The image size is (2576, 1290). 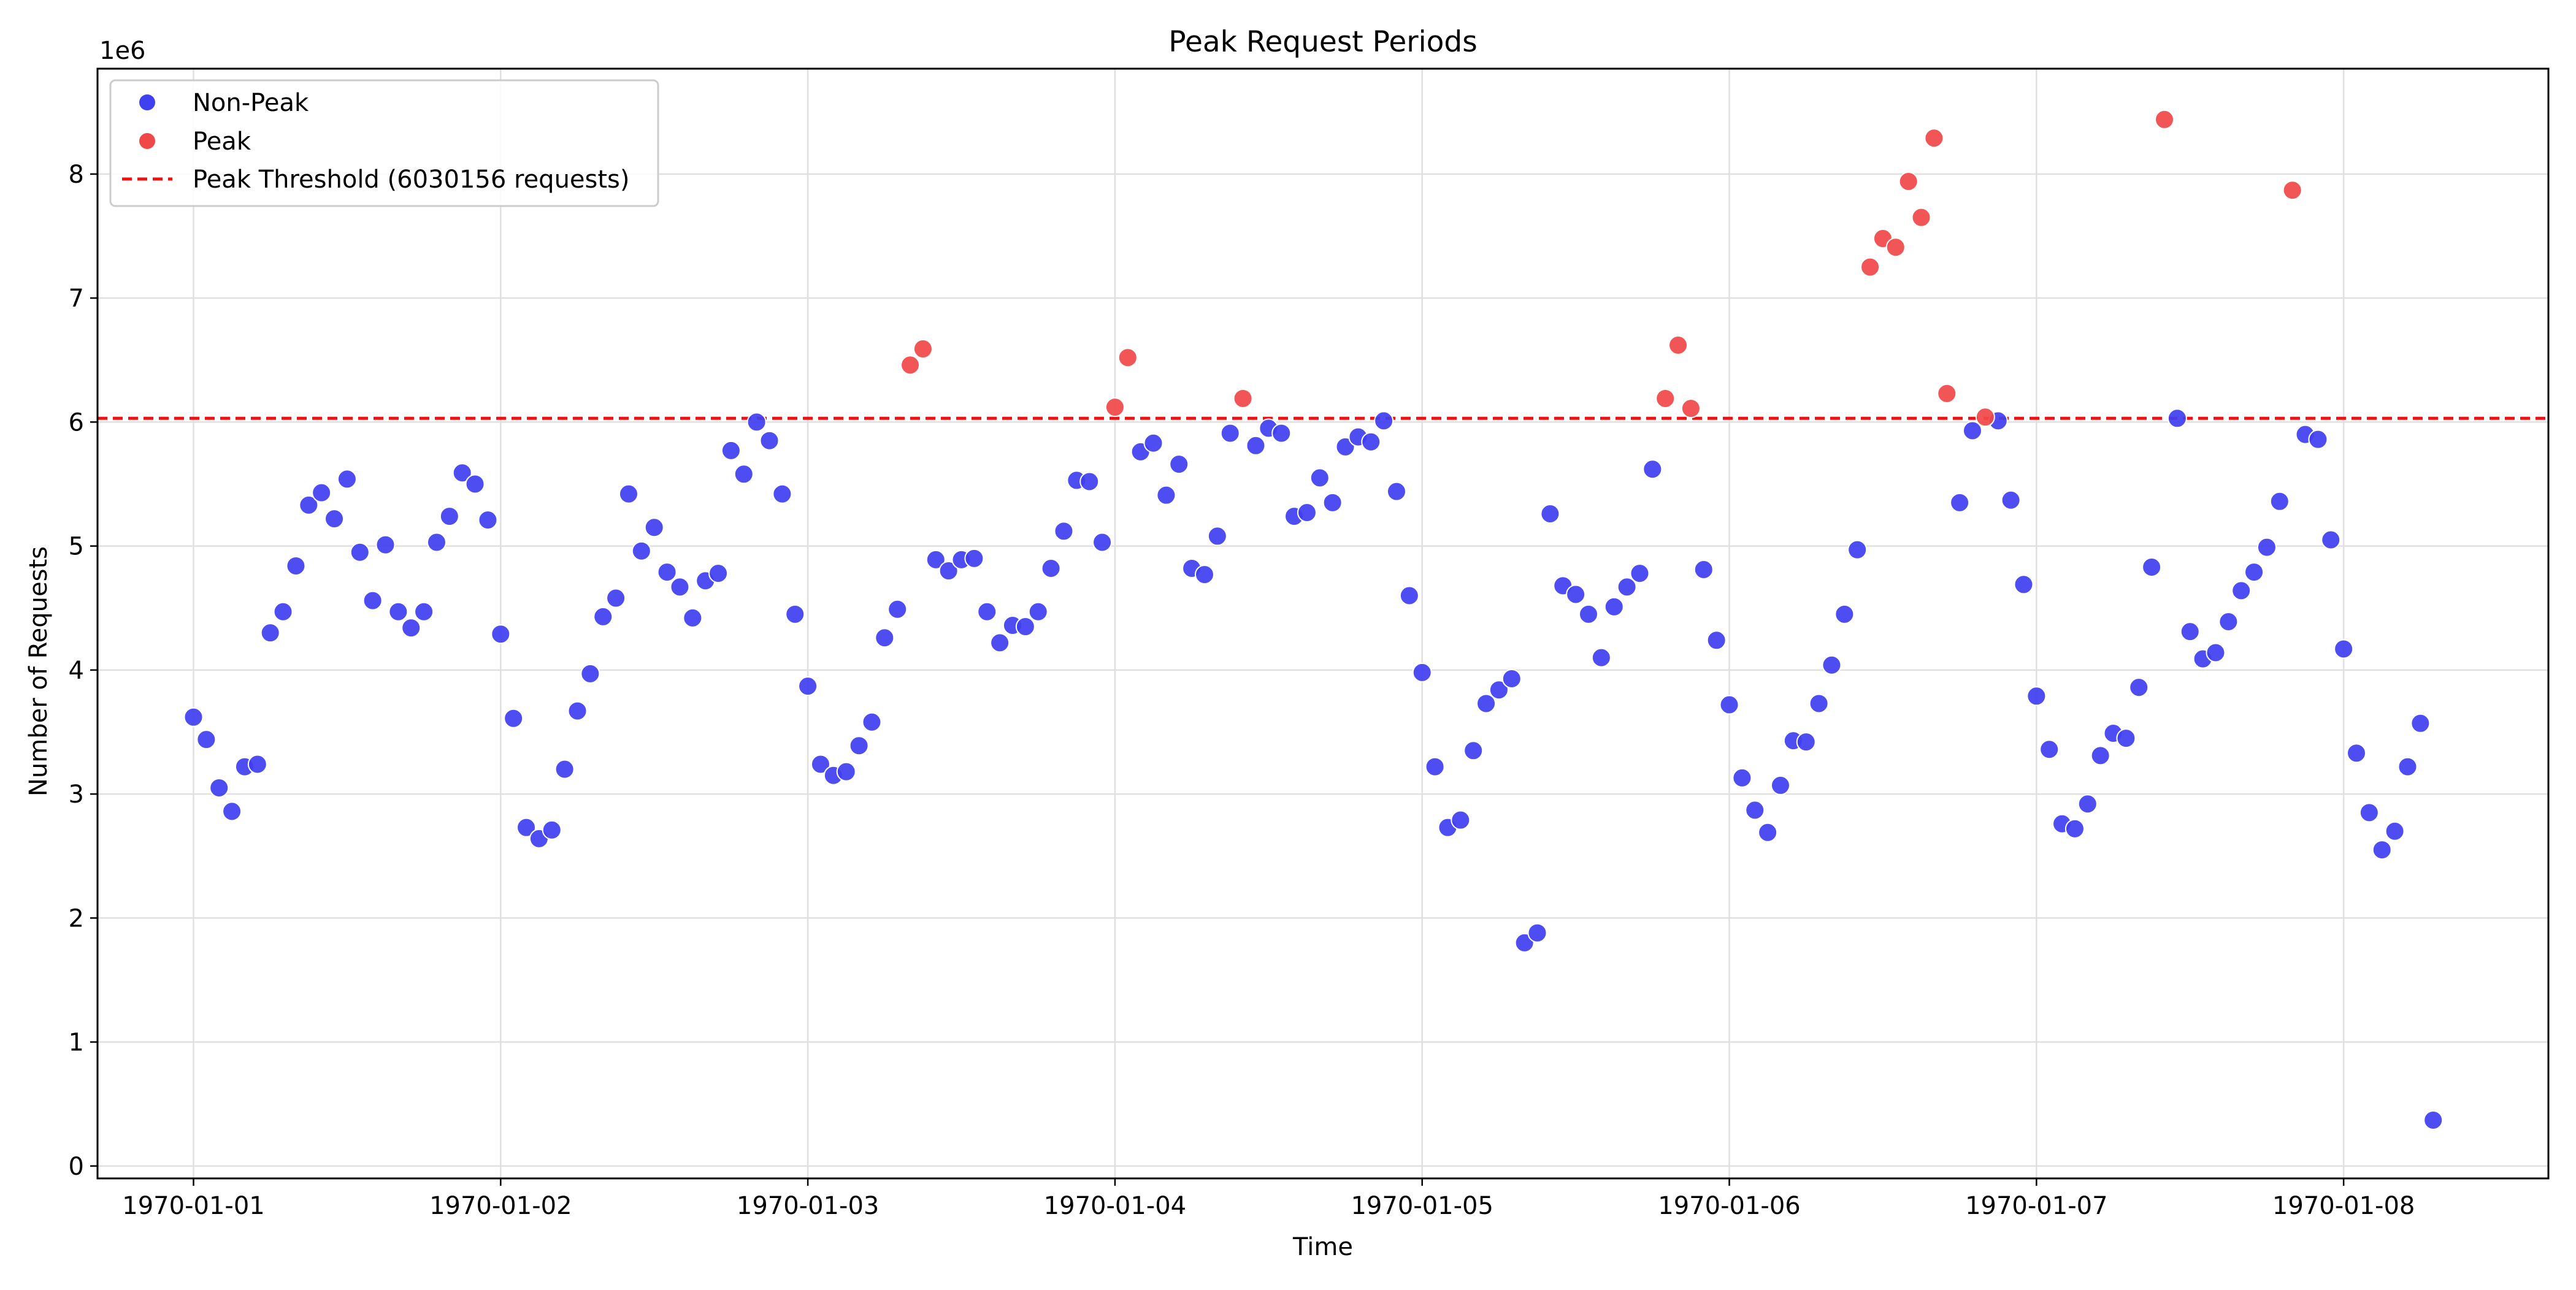 I want to click on y-tick-label: 2, so click(x=76, y=919).